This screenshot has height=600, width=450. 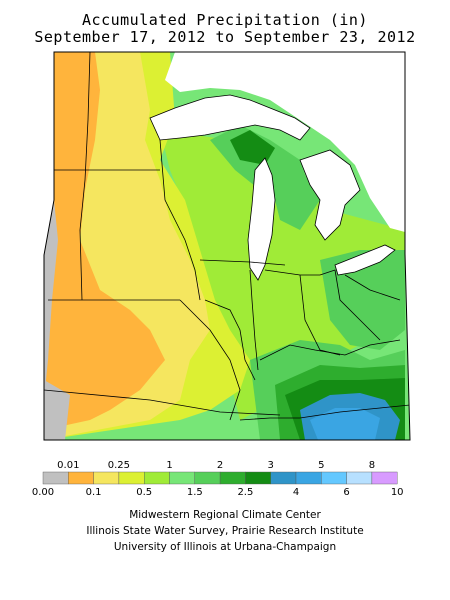 What do you see at coordinates (261, 219) in the screenshot?
I see `lake-michigan` at bounding box center [261, 219].